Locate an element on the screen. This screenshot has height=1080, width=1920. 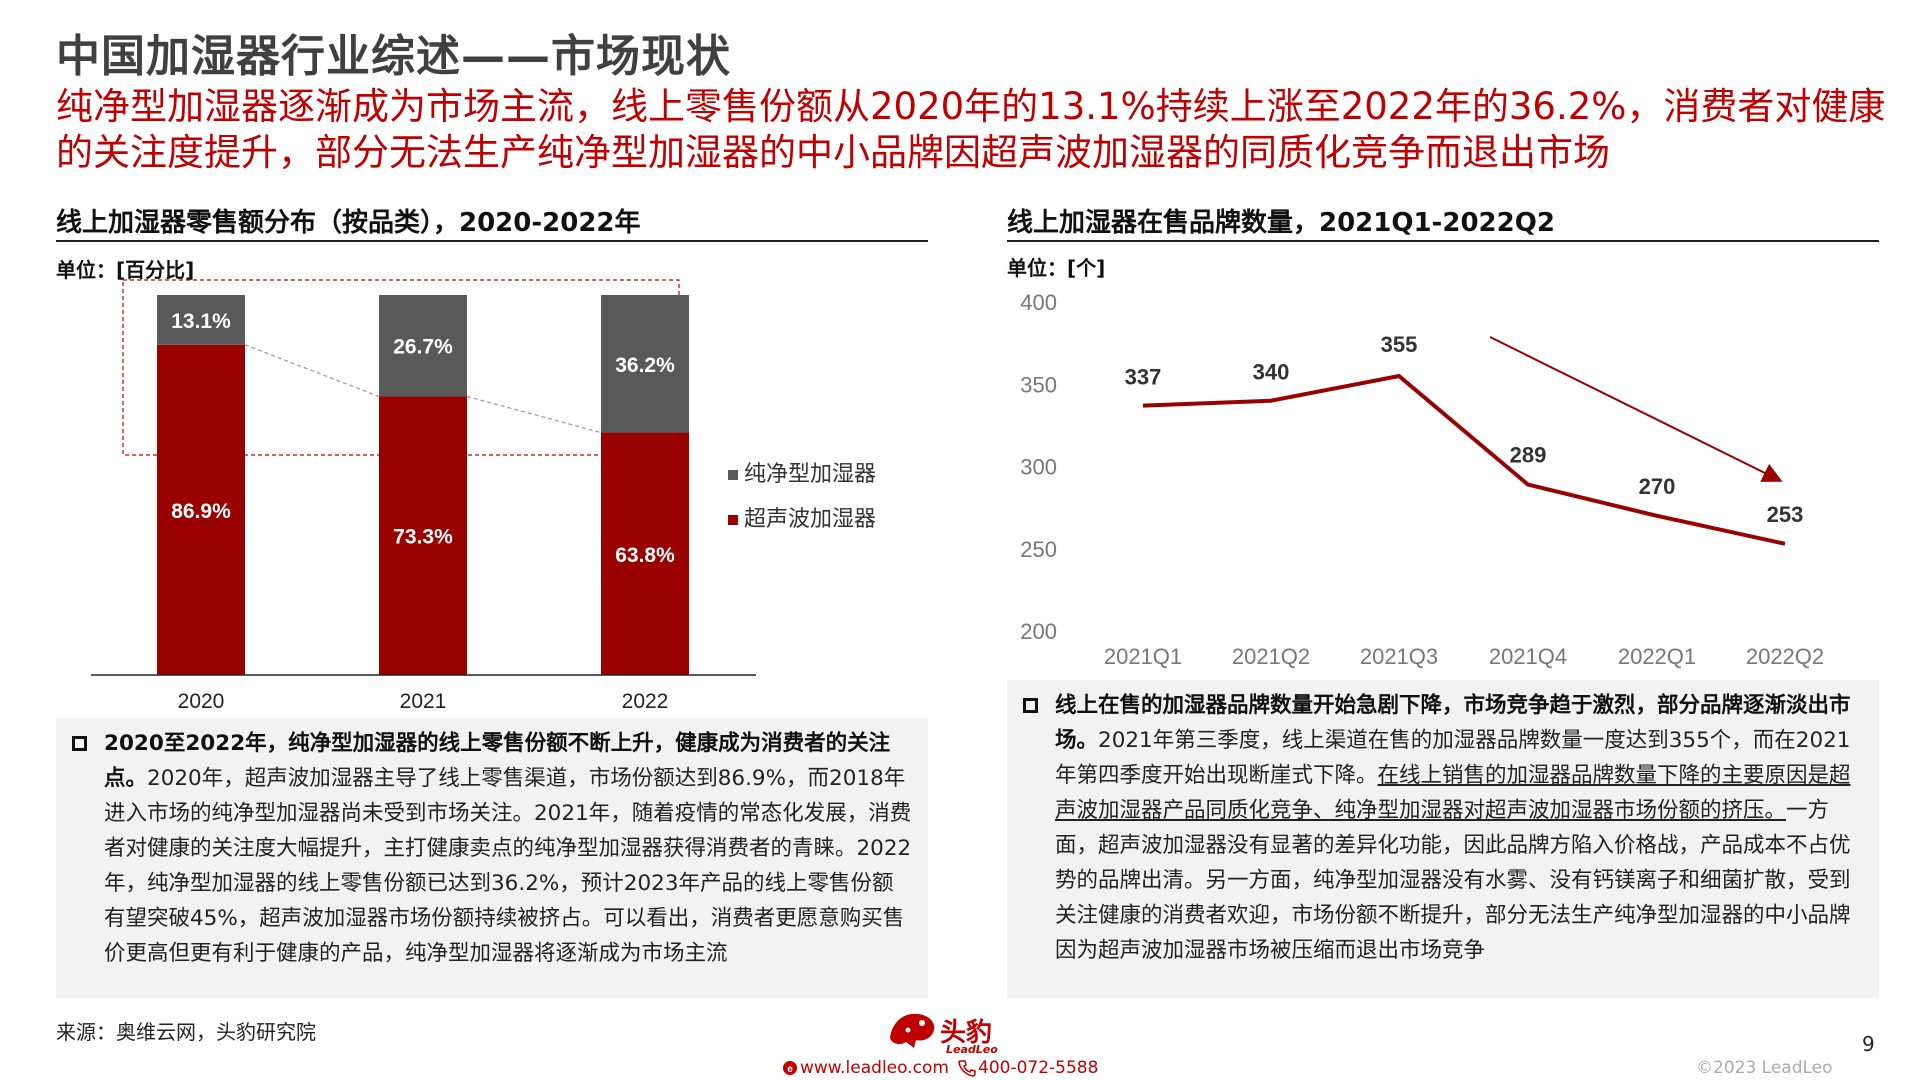
y-axis-tick-label: 200 is located at coordinates (1038, 631).